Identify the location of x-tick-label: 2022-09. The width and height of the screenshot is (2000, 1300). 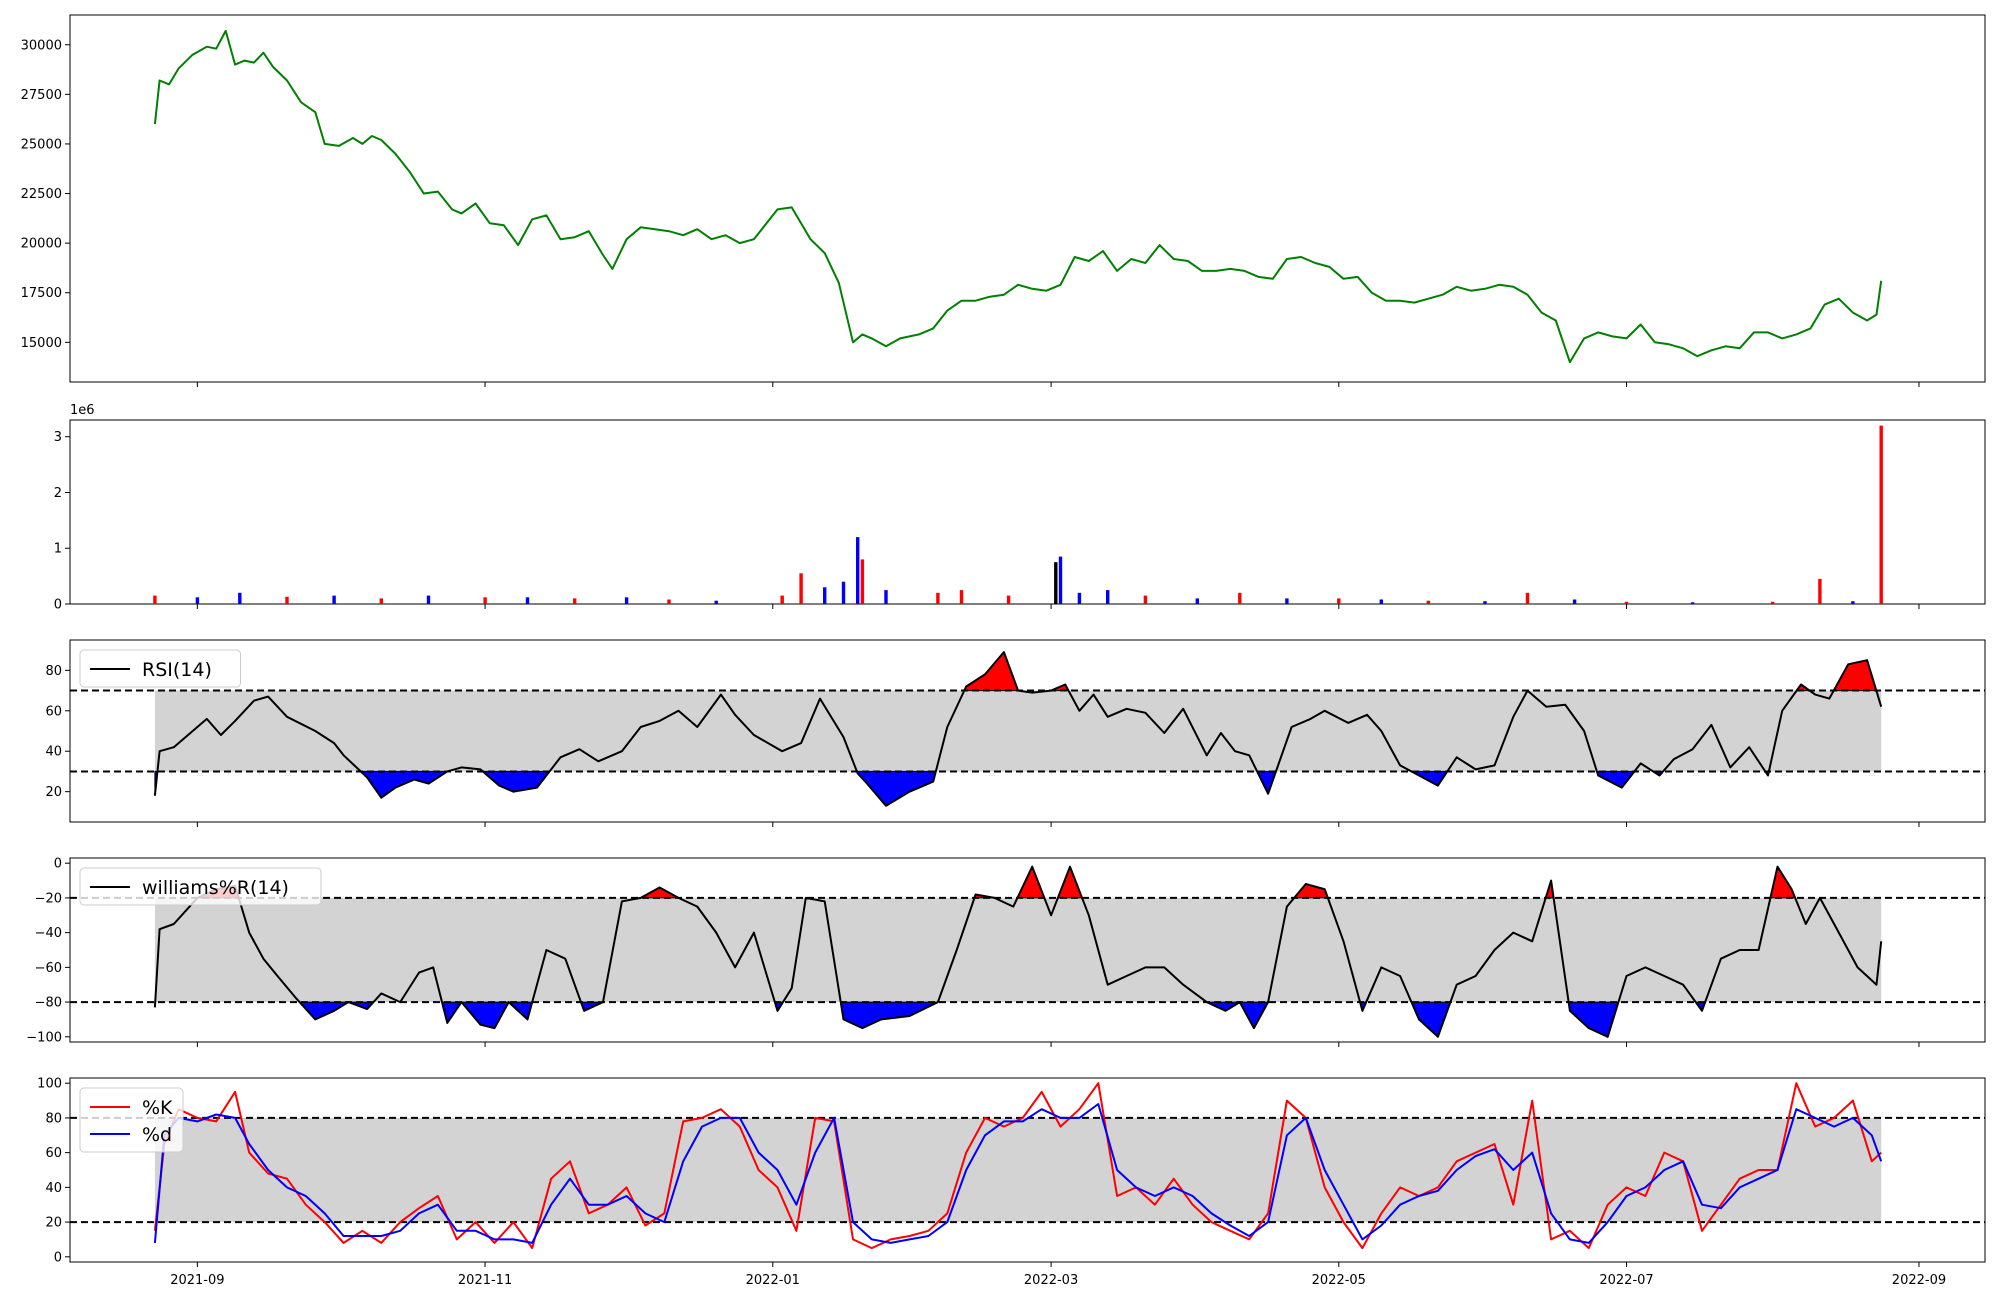
(1919, 1280).